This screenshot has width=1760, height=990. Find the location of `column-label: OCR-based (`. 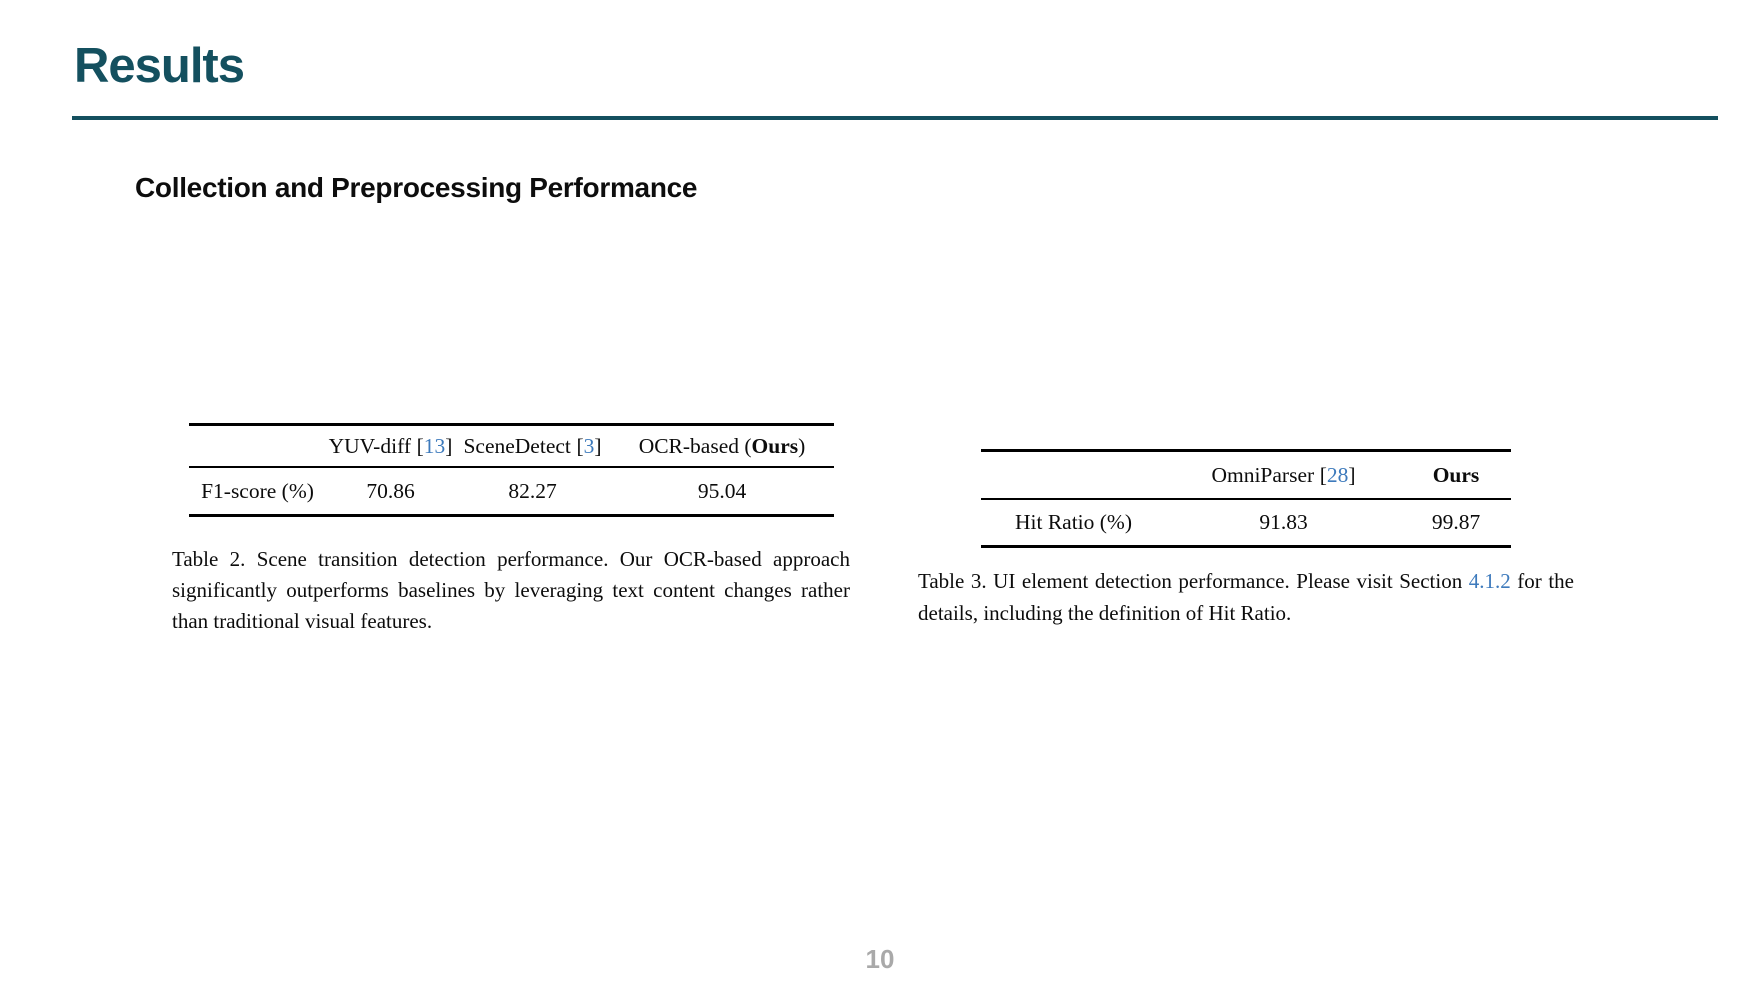

column-label: OCR-based ( is located at coordinates (695, 445).